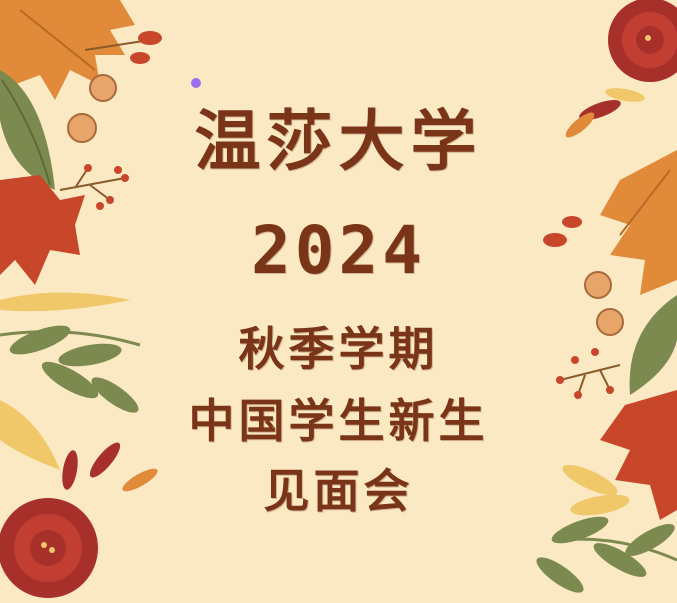 The width and height of the screenshot is (677, 603). I want to click on year-title: 2024, so click(338, 250).